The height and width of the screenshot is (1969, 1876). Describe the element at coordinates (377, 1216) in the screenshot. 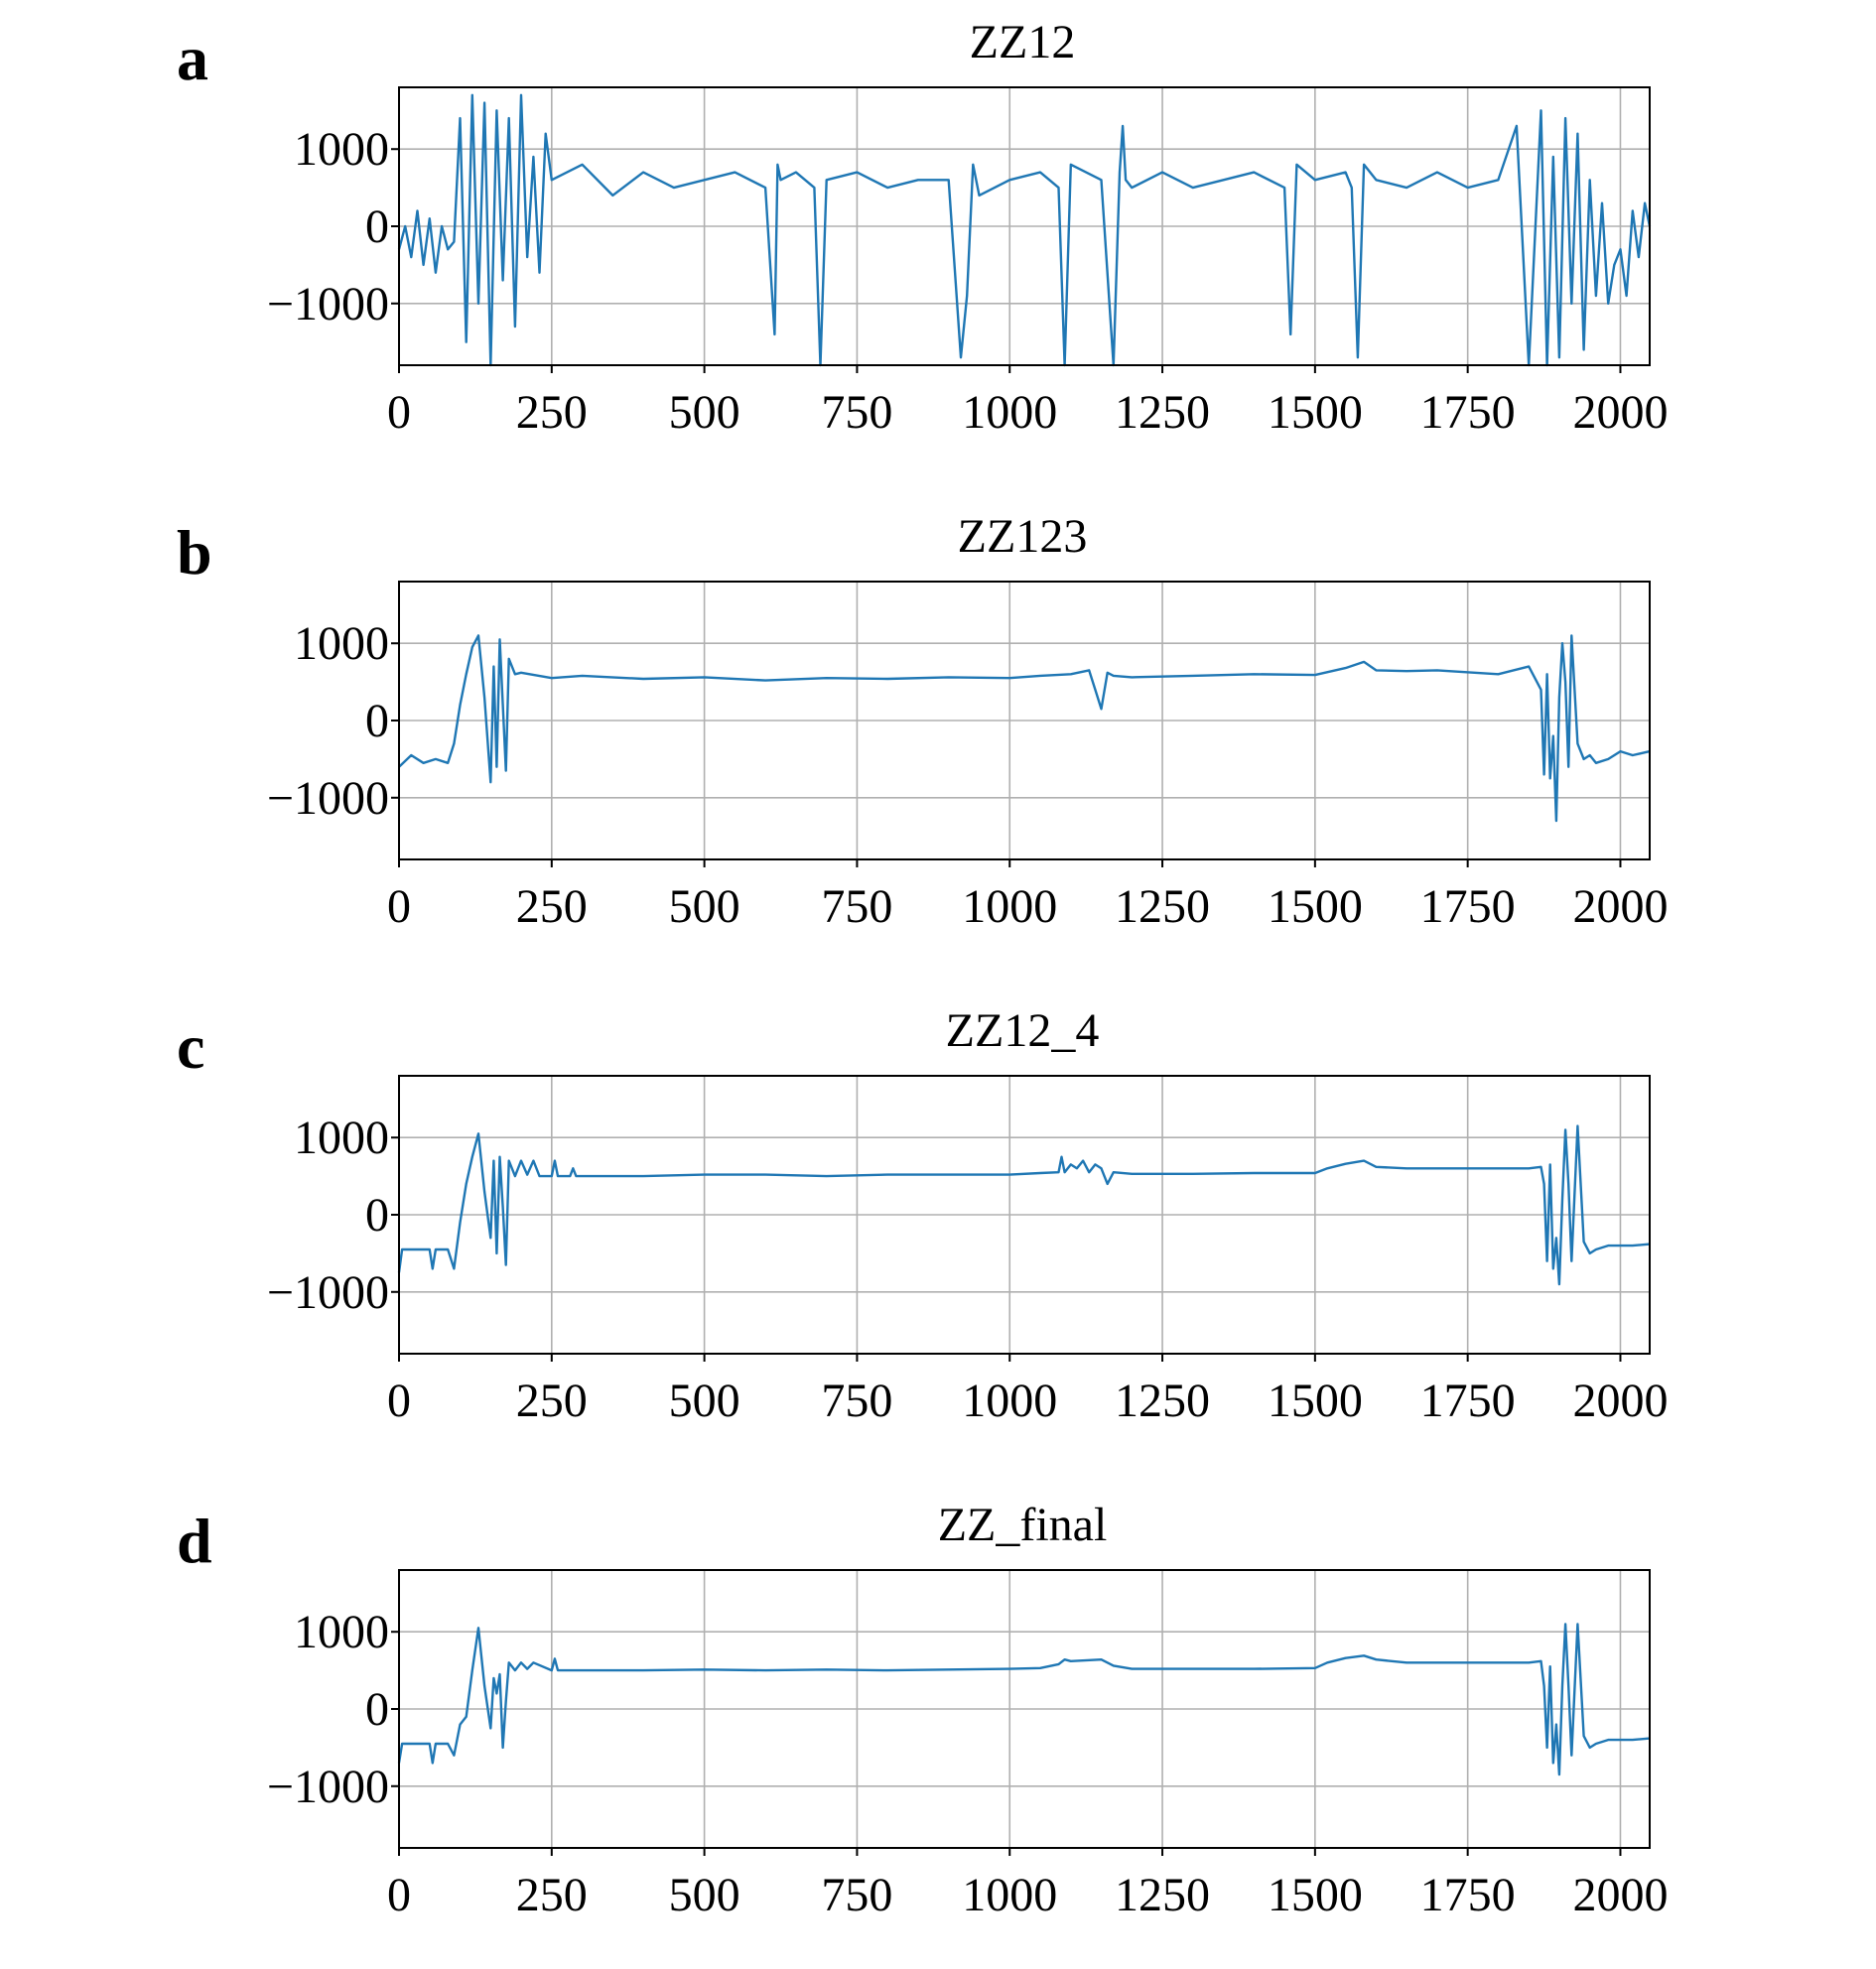

I see `y-tick-label-c-1: 0` at that location.